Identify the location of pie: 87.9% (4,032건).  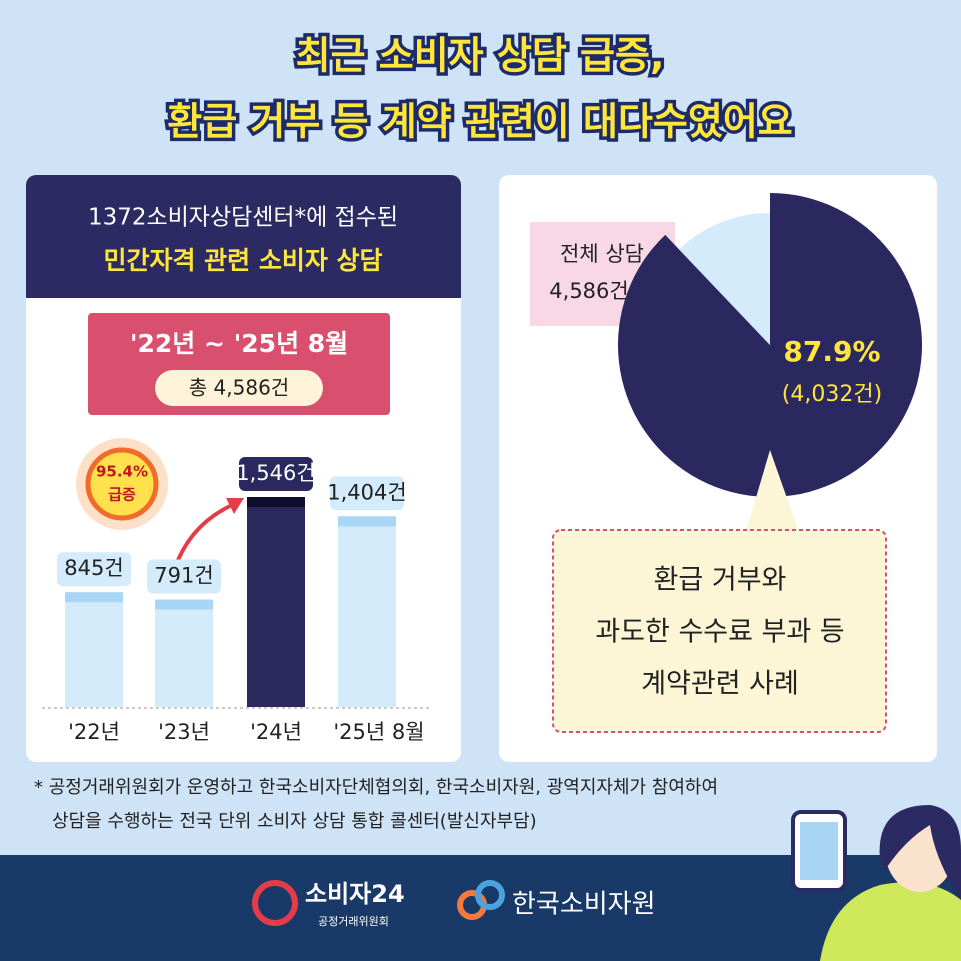
(769, 345).